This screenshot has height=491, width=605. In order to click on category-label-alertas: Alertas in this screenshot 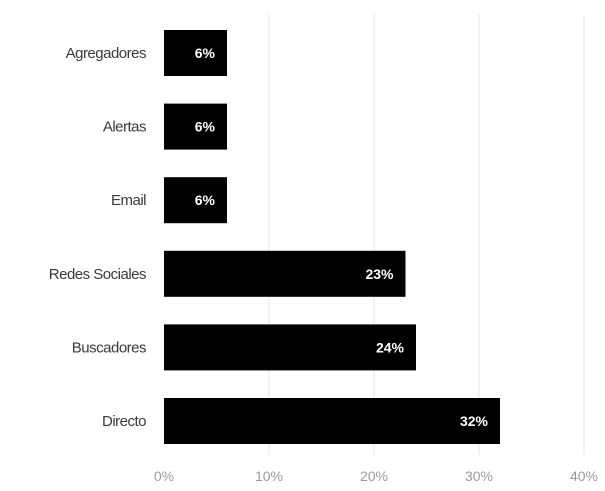, I will do `click(124, 127)`.